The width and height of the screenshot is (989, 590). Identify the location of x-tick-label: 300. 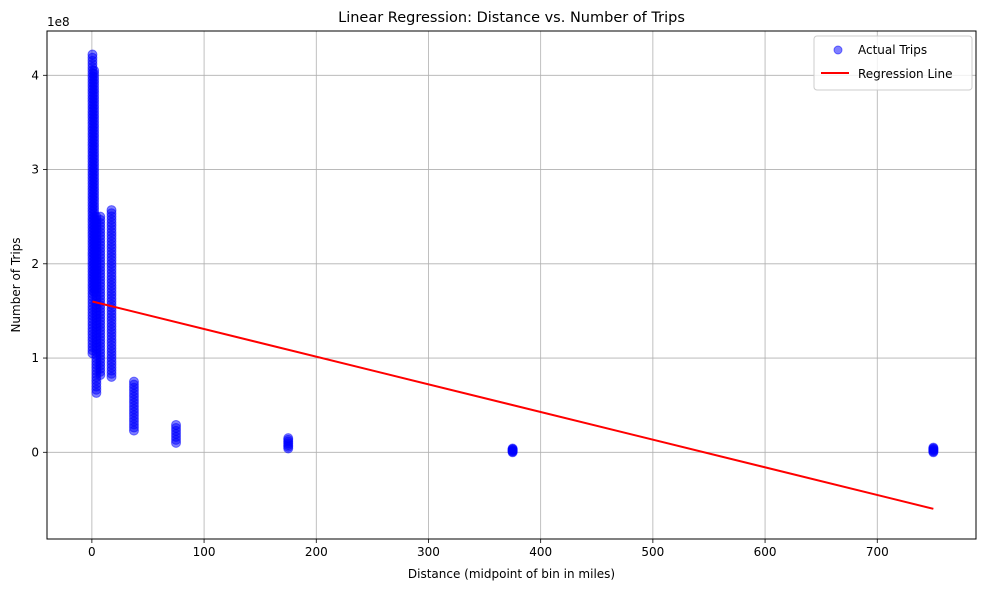
(428, 552).